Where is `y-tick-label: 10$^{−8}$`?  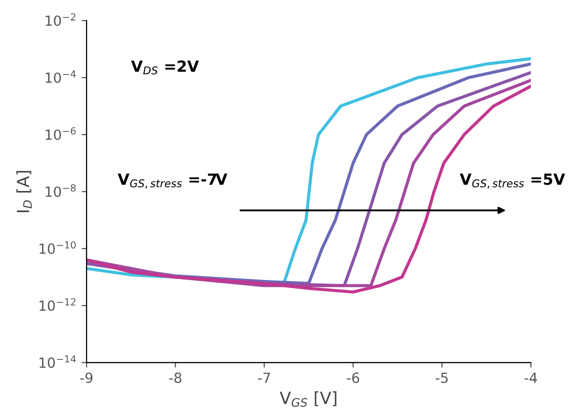
y-tick-label: 10$^{−8}$ is located at coordinates (61, 190).